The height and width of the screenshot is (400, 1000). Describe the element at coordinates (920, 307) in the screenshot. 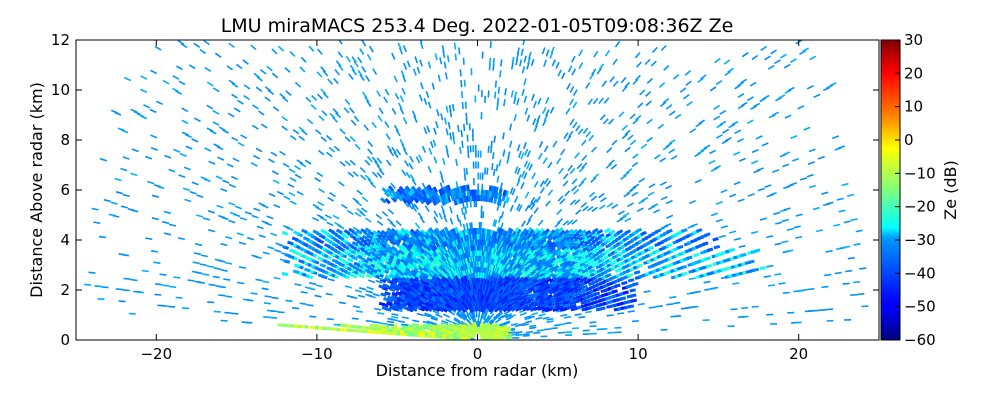

I see `colorbar-tick-label: −50` at that location.